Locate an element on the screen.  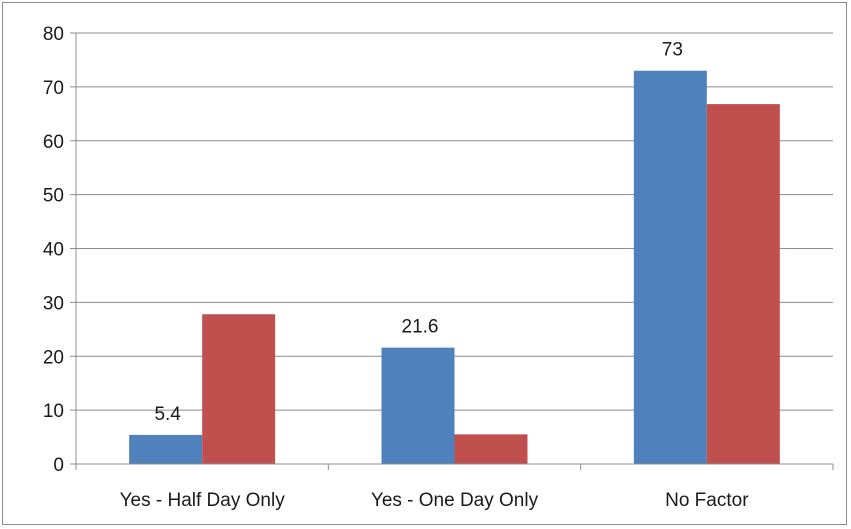
data-label-series0-1: 21.6 is located at coordinates (420, 327).